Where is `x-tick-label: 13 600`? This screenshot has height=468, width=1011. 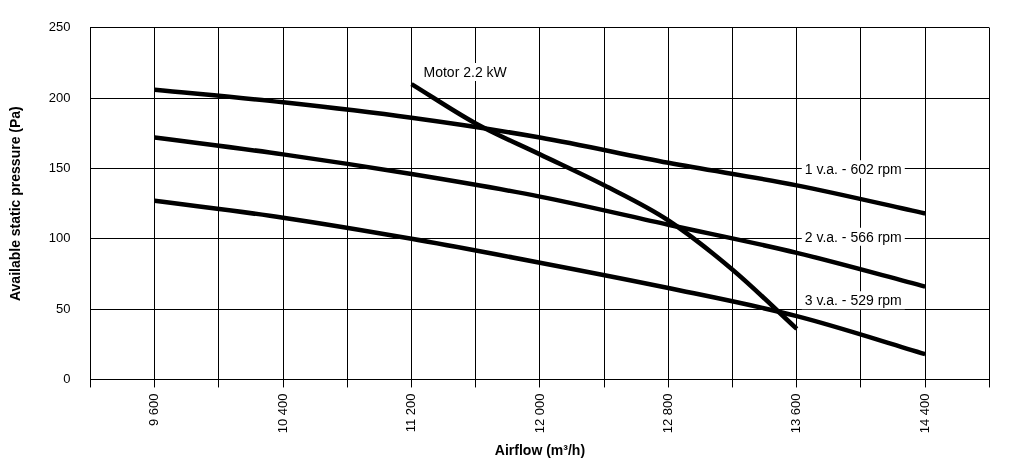
x-tick-label: 13 600 is located at coordinates (796, 413).